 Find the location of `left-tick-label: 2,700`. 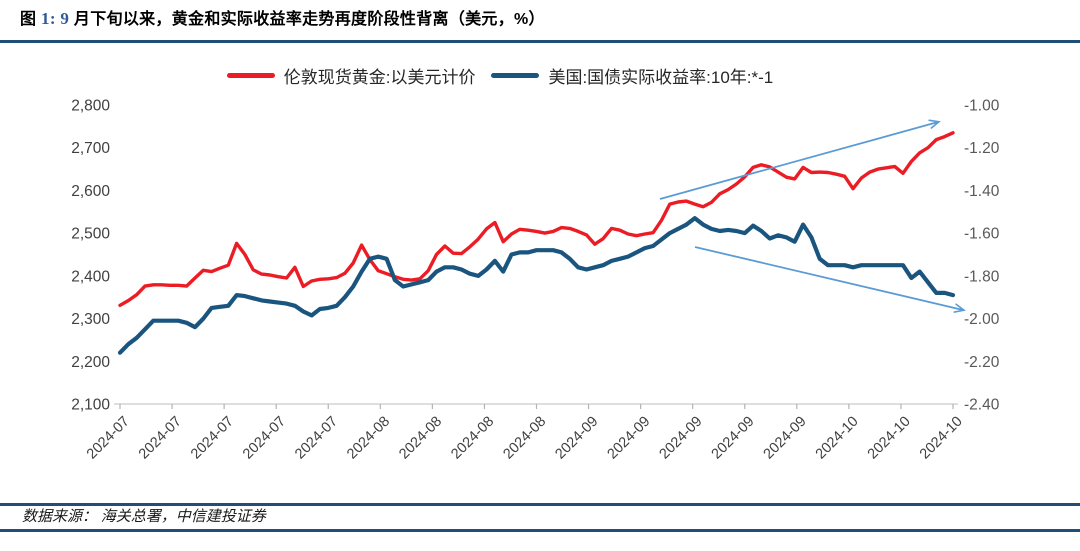

left-tick-label: 2,700 is located at coordinates (90, 148).